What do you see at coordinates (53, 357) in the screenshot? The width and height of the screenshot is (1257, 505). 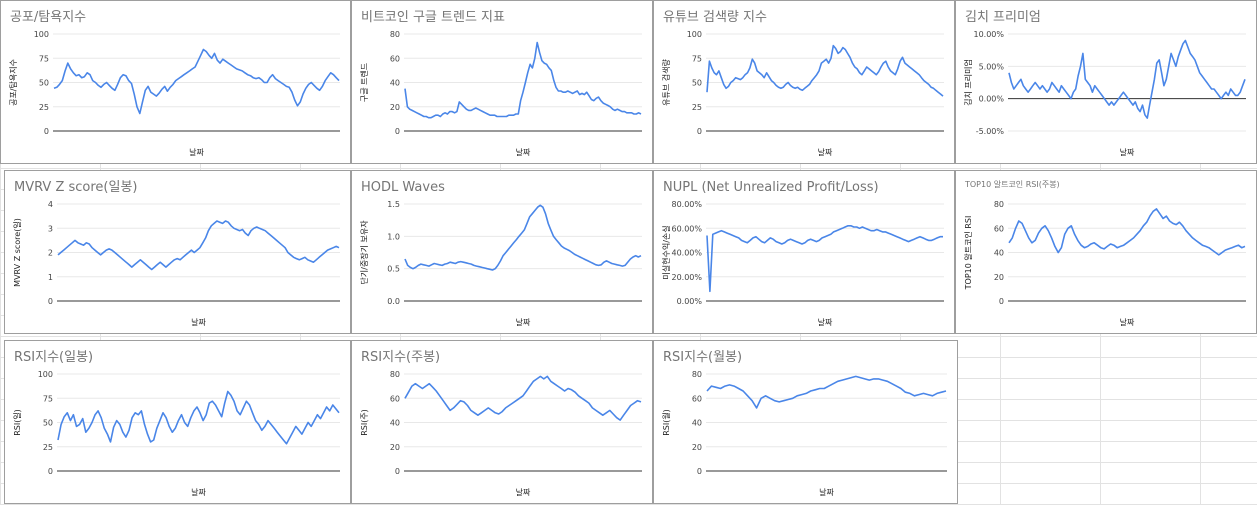 I see `chart-title: RSI지수(일봉)` at bounding box center [53, 357].